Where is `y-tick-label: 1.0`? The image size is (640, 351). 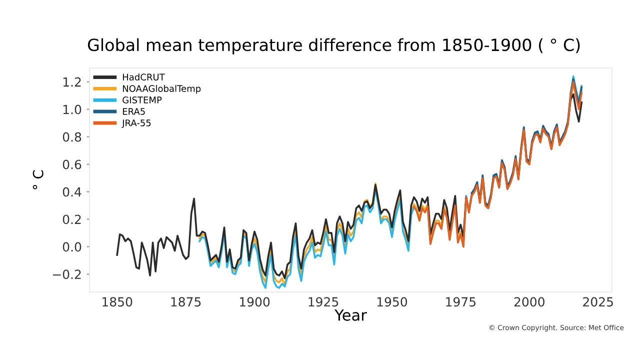 y-tick-label: 1.0 is located at coordinates (72, 109).